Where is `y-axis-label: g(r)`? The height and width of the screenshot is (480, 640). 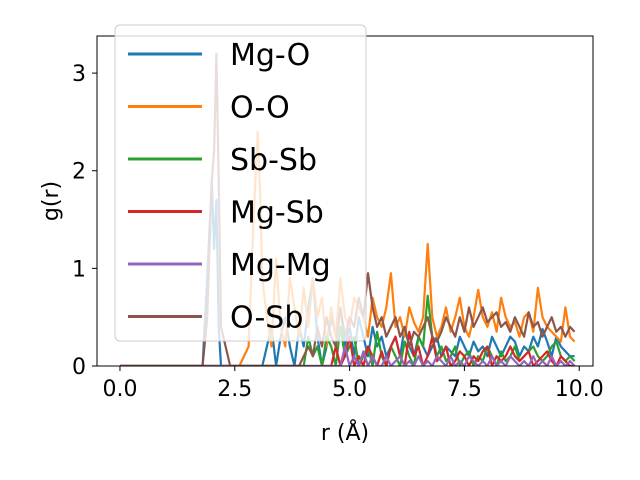 y-axis-label: g(r) is located at coordinates (51, 201).